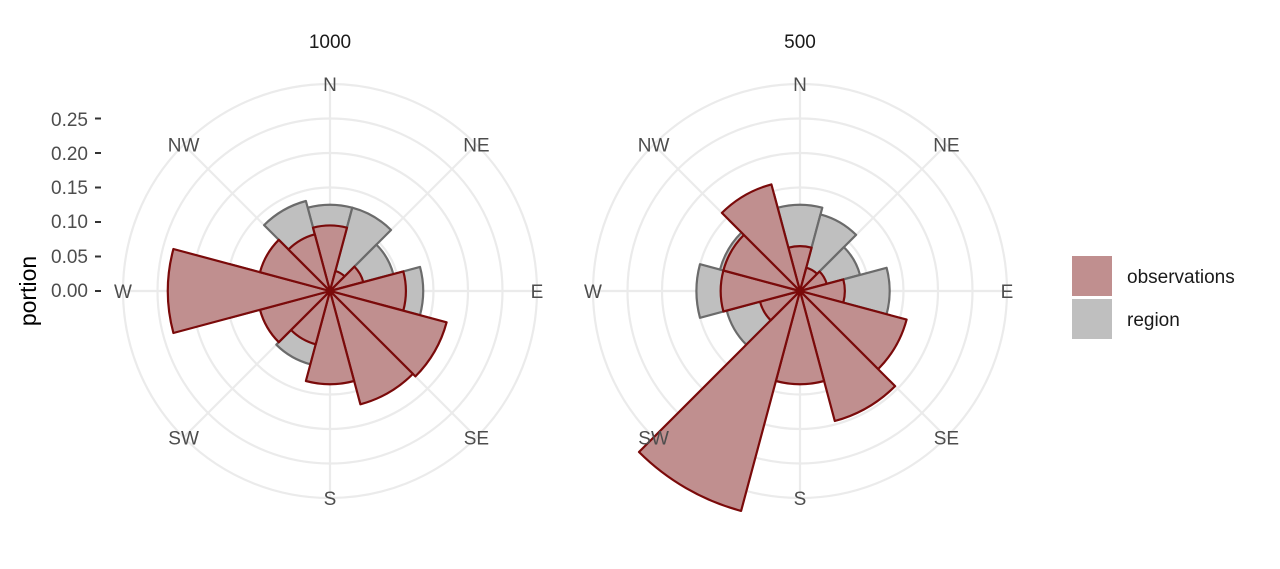 This screenshot has height=569, width=1280. Describe the element at coordinates (76, 206) in the screenshot. I see `y-axis: 0.25 0.20 0.15 0.10 0.05 0.00` at that location.